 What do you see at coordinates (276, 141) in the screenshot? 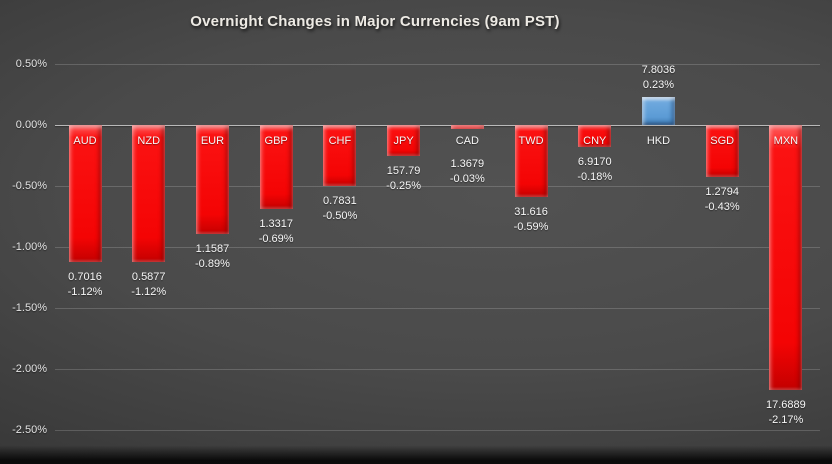
I see `category-label-GBP: GBP` at bounding box center [276, 141].